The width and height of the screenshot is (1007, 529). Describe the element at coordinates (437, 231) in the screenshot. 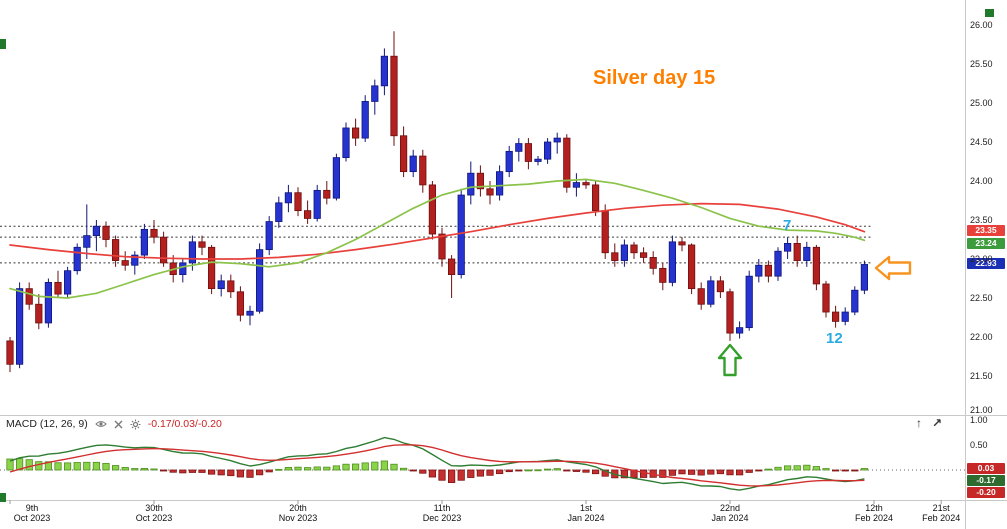

I see `overlay-ma-red` at that location.